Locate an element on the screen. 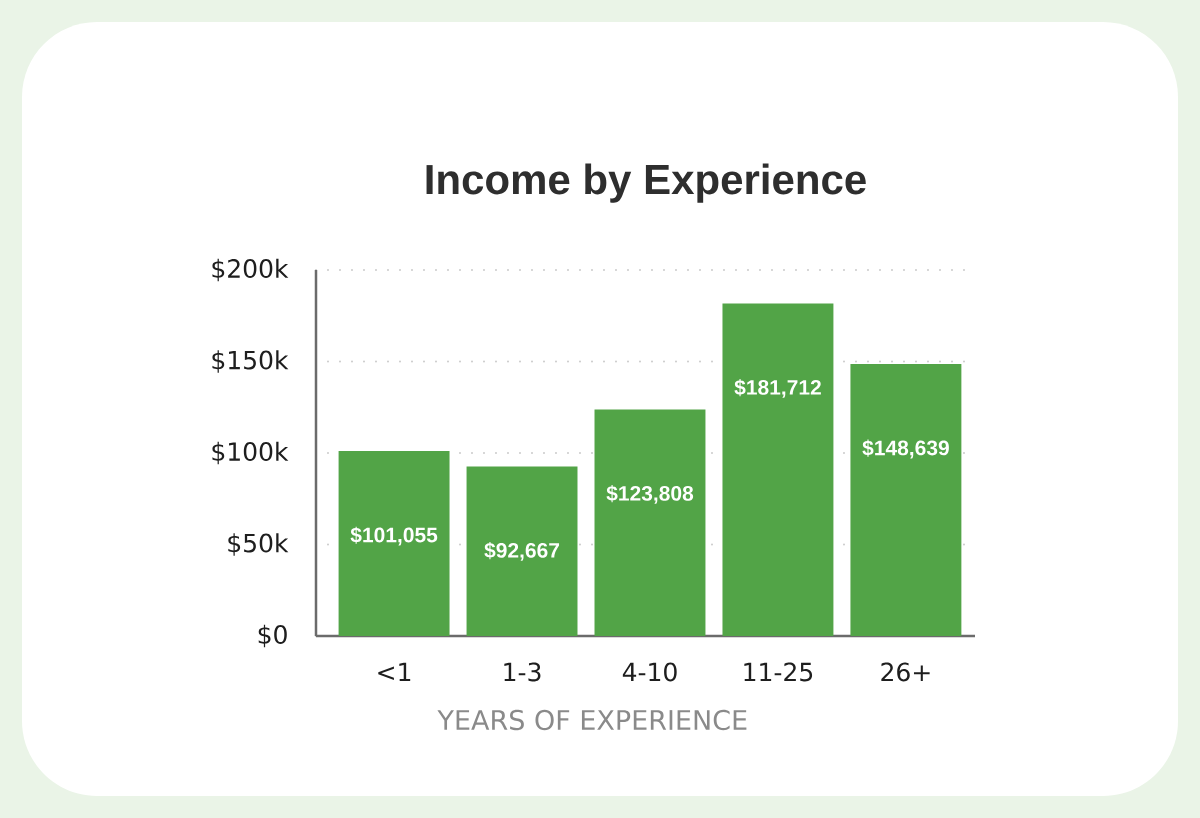  x-tick-label: 26+ is located at coordinates (905, 672).